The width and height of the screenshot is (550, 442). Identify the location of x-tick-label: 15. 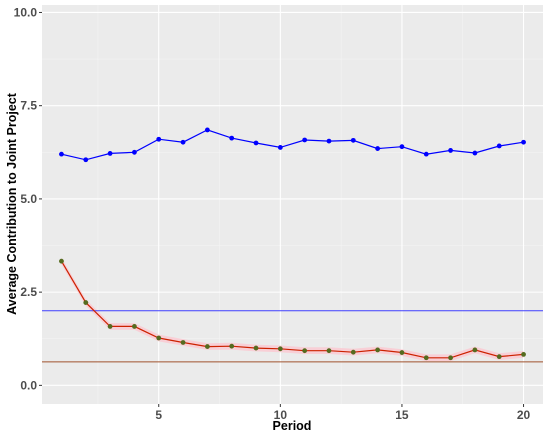
(402, 415).